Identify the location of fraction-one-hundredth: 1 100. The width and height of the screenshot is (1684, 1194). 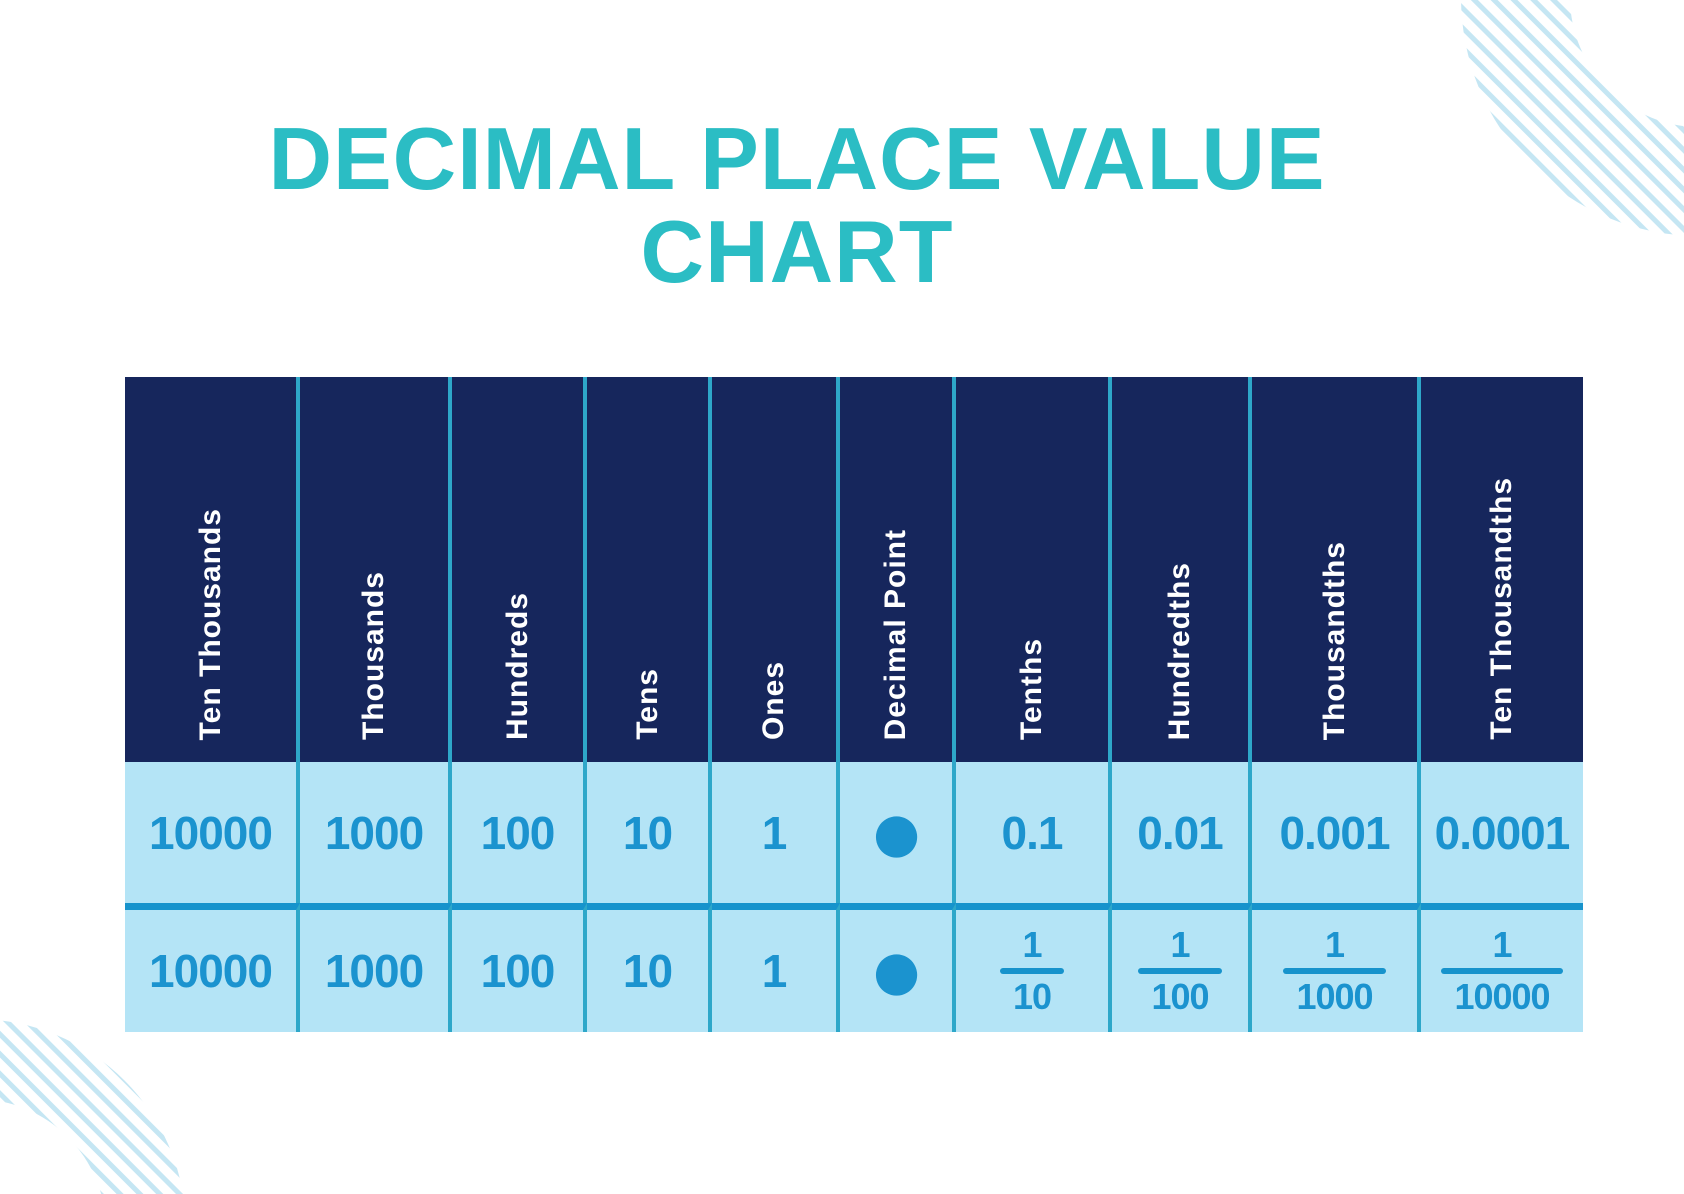
(1180, 970).